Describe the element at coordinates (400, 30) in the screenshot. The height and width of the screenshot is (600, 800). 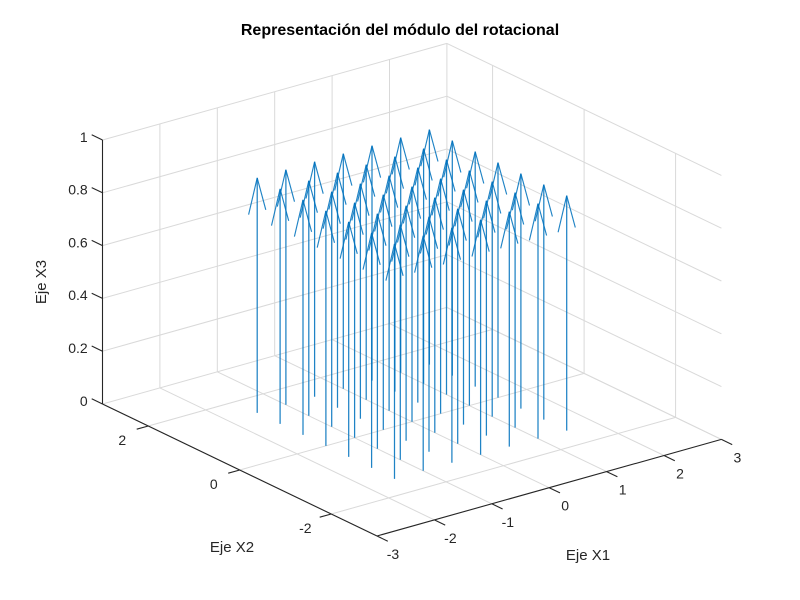
I see `chart-title: Representación del módulo del rotacional` at that location.